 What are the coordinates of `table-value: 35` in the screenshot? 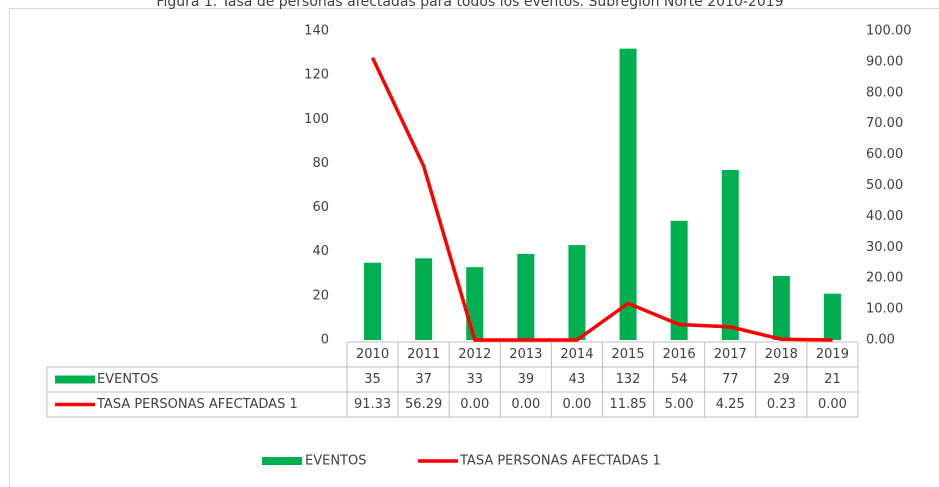 It's located at (372, 379).